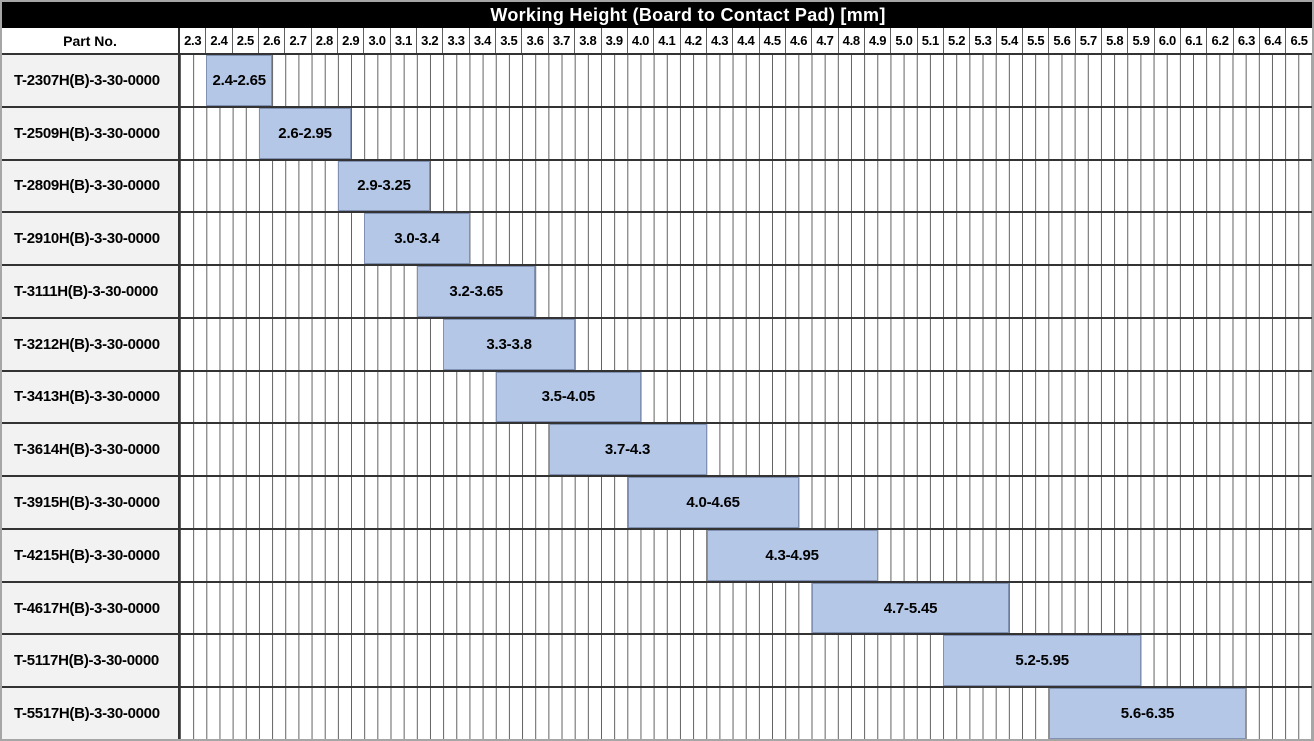 The height and width of the screenshot is (741, 1314). I want to click on row-grid: 3.0-3.4, so click(746, 239).